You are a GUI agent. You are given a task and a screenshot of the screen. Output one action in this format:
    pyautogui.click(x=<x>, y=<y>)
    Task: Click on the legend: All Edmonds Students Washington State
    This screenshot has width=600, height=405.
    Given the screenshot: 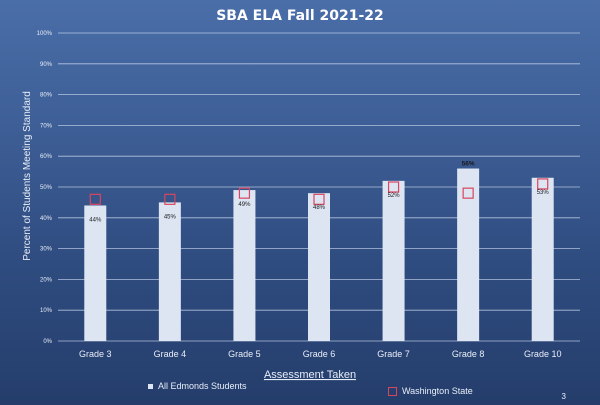 What is the action you would take?
    pyautogui.click(x=313, y=392)
    